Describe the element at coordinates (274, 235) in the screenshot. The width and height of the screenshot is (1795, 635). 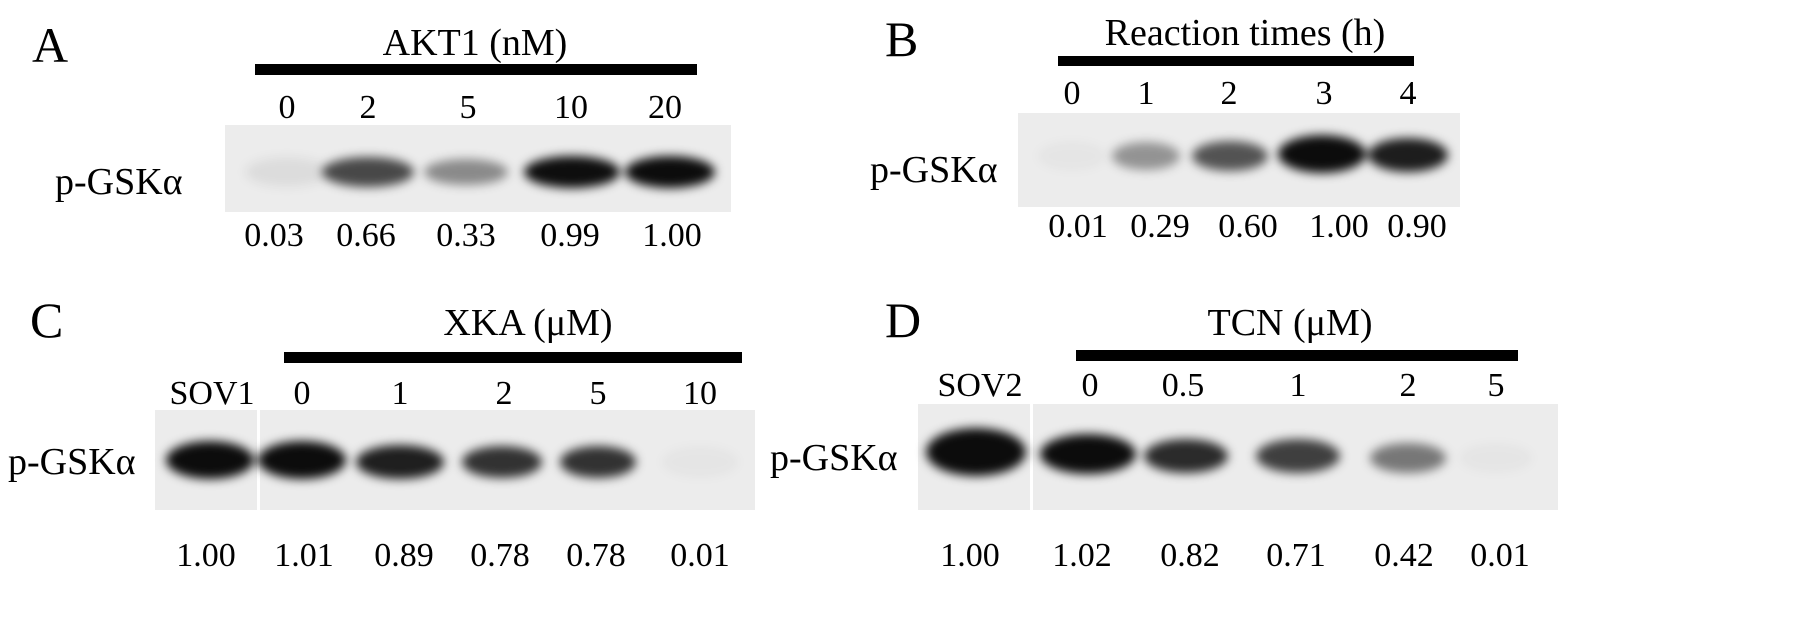
I see `band-value: 0.03` at that location.